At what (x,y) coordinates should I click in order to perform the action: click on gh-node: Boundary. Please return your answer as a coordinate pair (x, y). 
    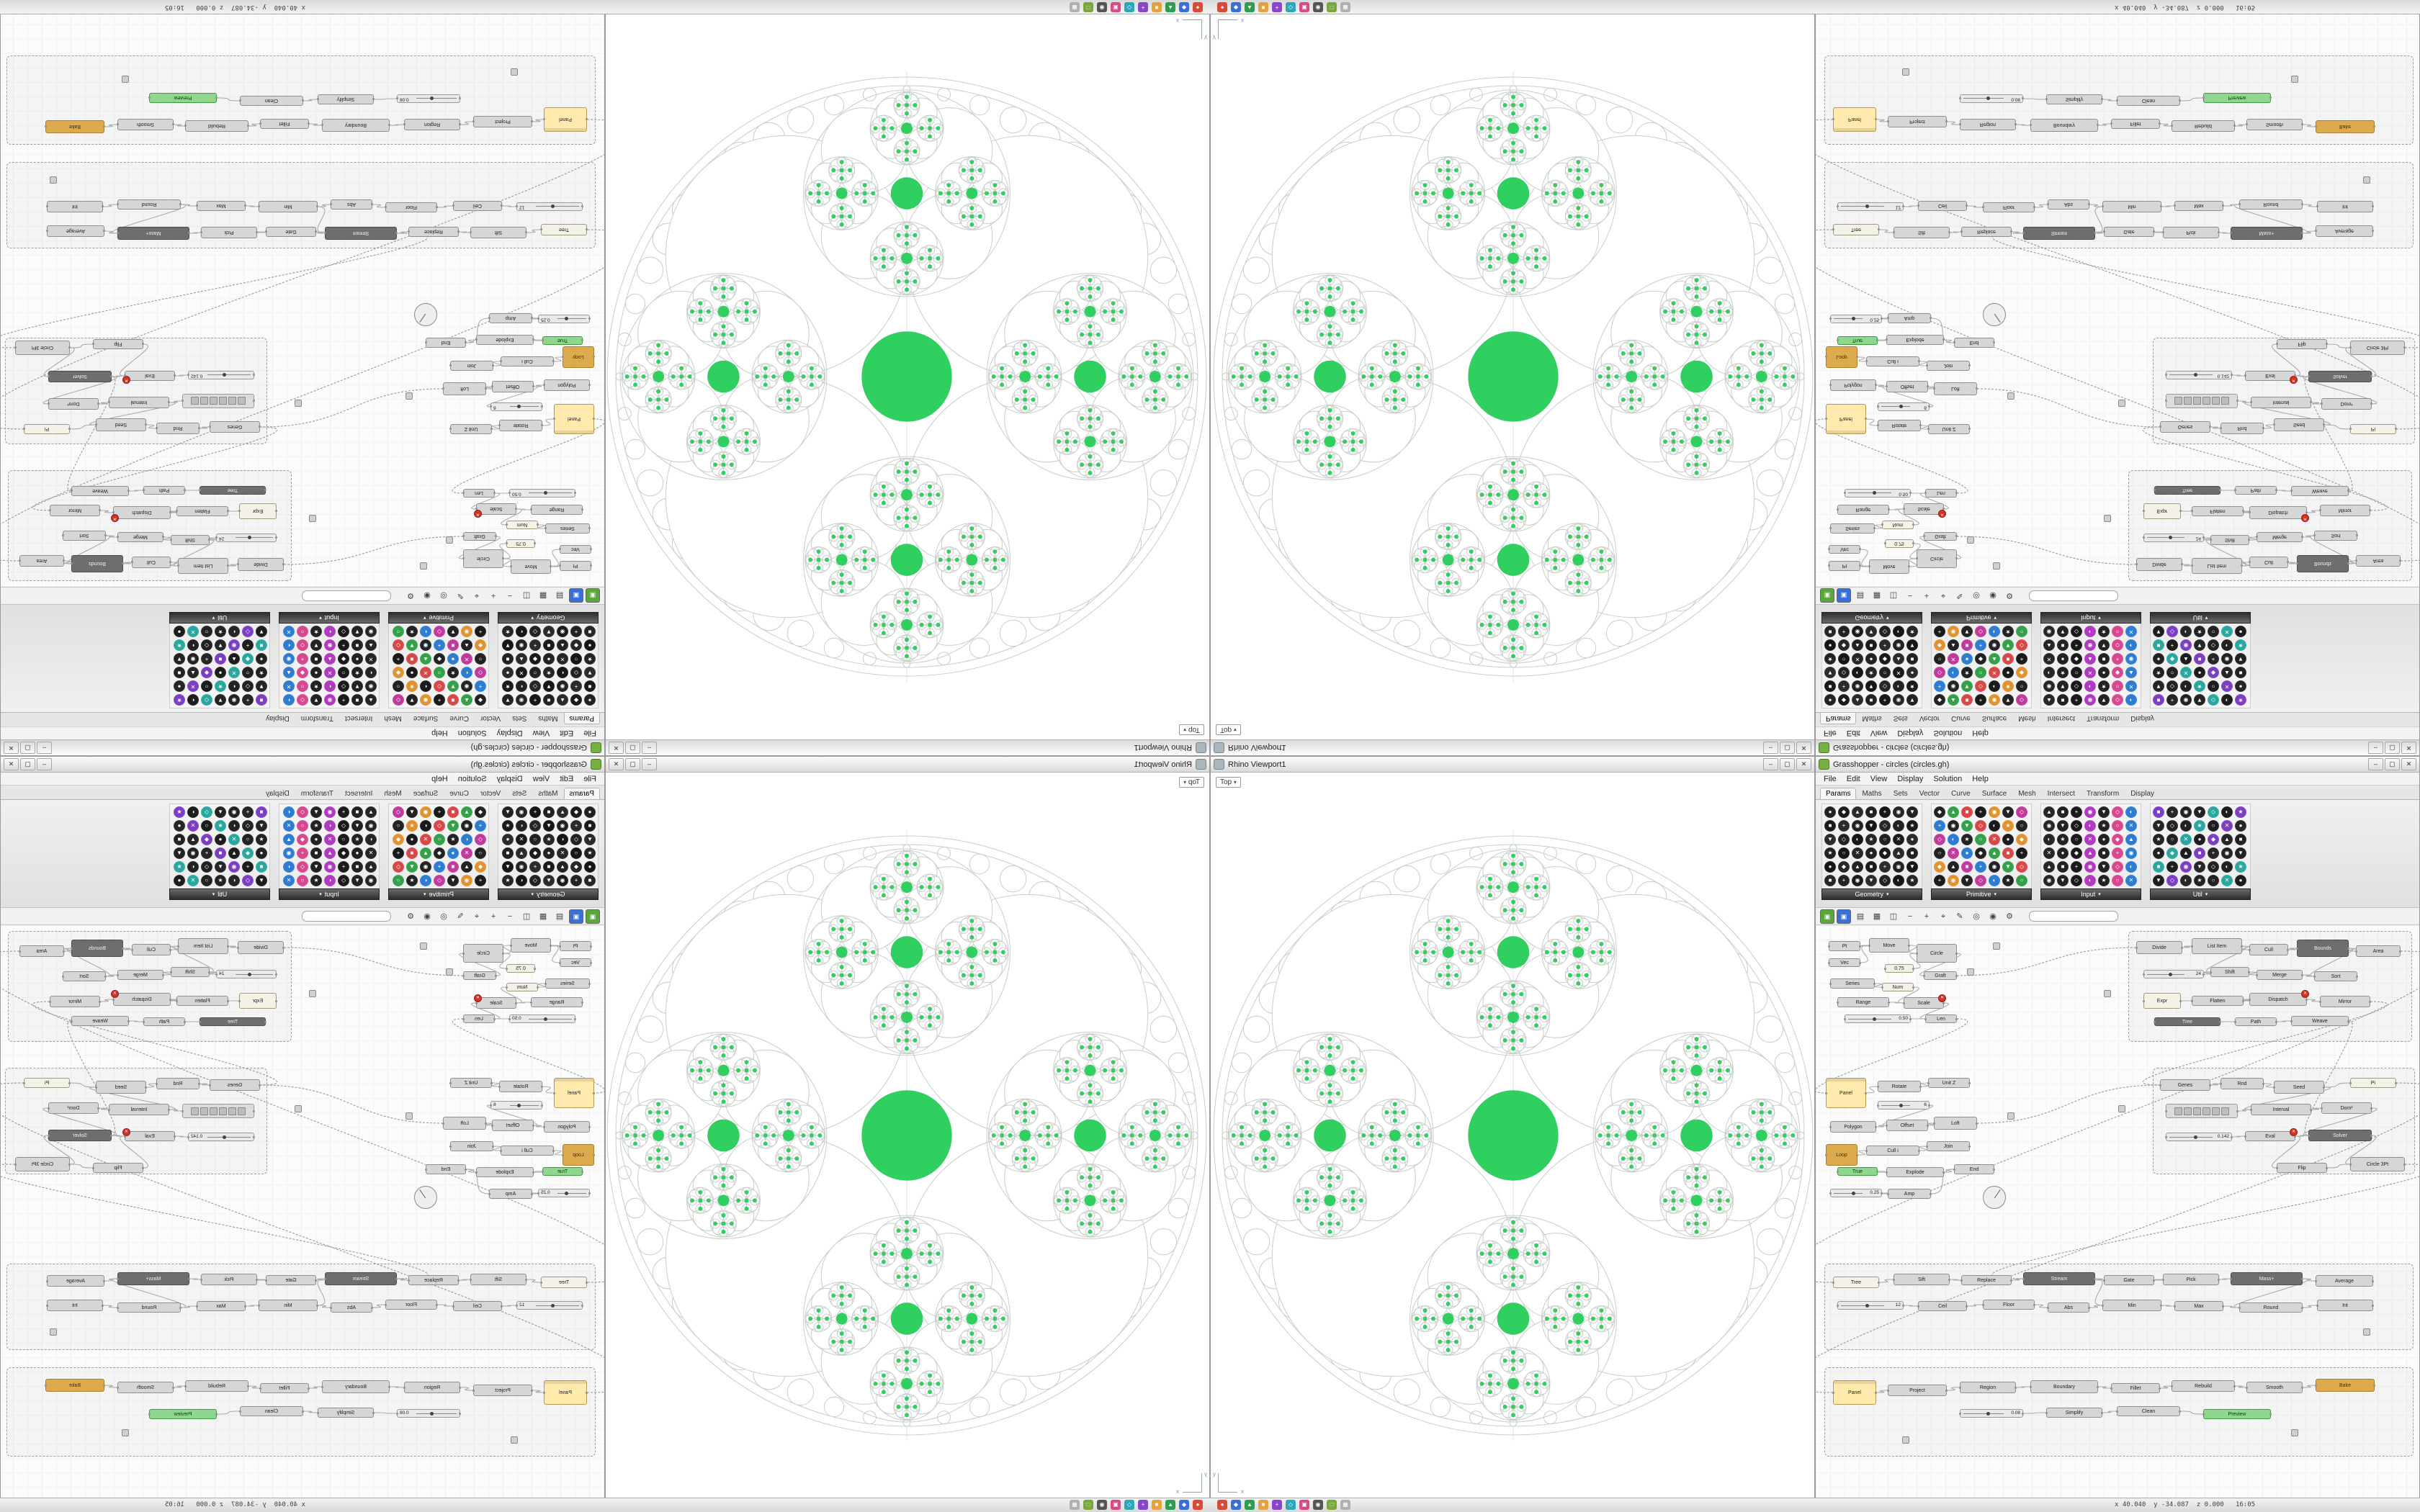
    Looking at the image, I should click on (2064, 1386).